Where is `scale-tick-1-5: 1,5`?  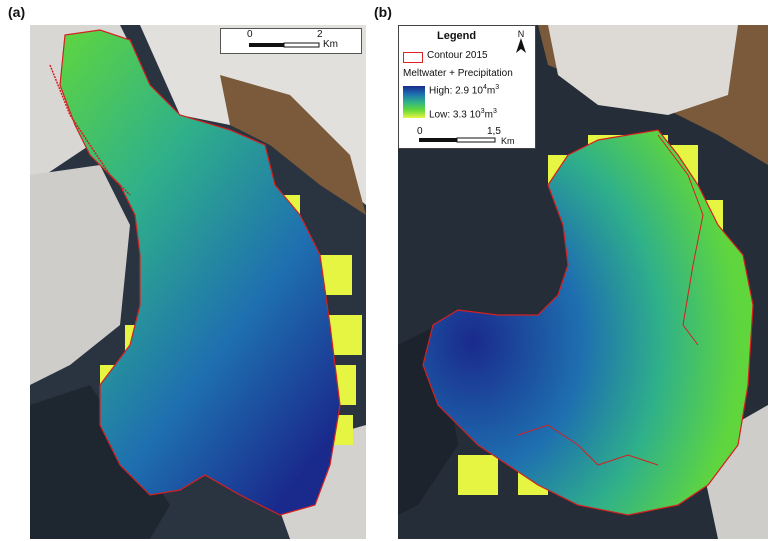 scale-tick-1-5: 1,5 is located at coordinates (494, 131).